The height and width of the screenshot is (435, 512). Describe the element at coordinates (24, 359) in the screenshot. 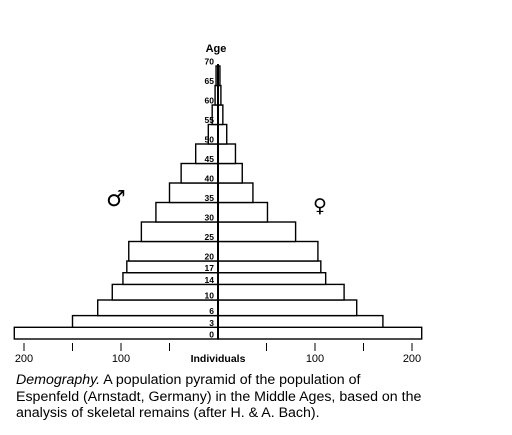

I see `x-tick-label-male-200: 200` at that location.